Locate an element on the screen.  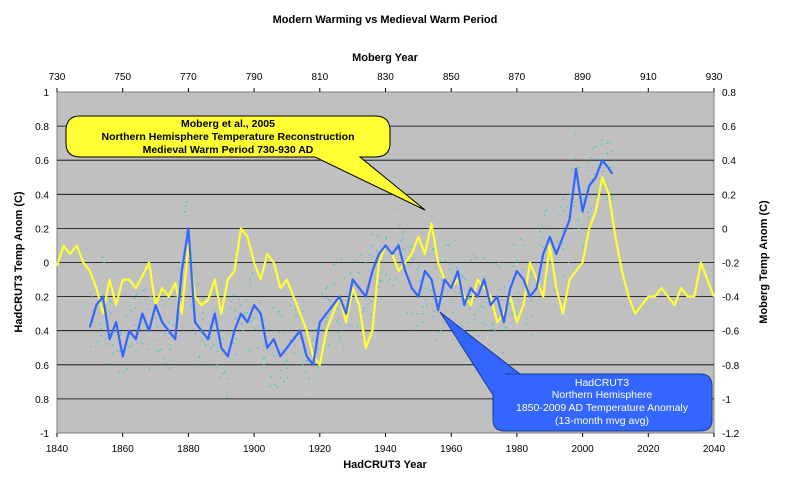
y-left-tick-label: 0.4 is located at coordinates (42, 195).